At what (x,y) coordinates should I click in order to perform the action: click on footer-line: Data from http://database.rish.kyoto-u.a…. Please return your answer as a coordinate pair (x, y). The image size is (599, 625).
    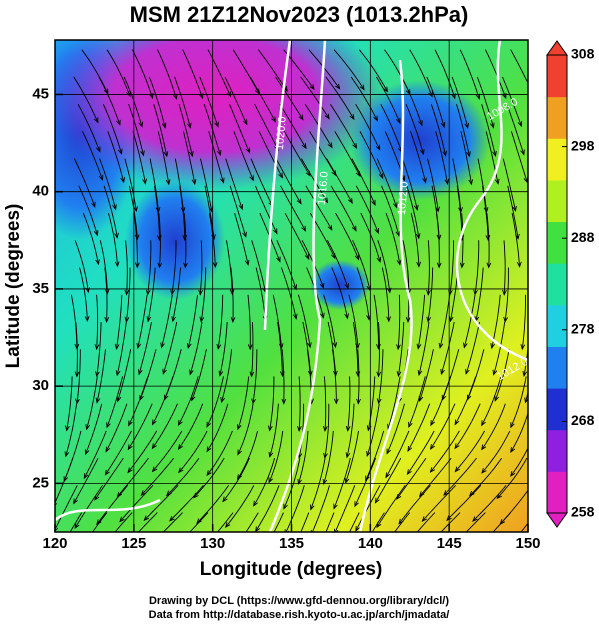
    Looking at the image, I should click on (299, 615).